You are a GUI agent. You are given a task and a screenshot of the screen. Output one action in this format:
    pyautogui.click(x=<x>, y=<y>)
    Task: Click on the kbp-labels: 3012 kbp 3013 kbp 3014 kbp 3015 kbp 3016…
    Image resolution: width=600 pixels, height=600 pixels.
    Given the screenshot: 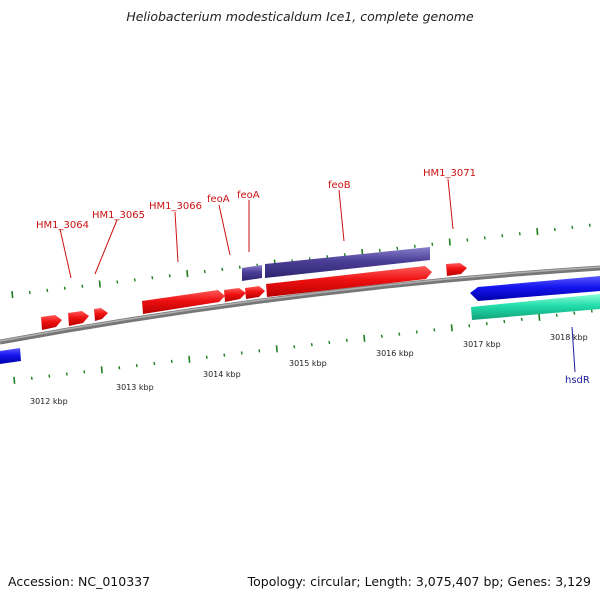 What is the action you would take?
    pyautogui.click(x=309, y=369)
    